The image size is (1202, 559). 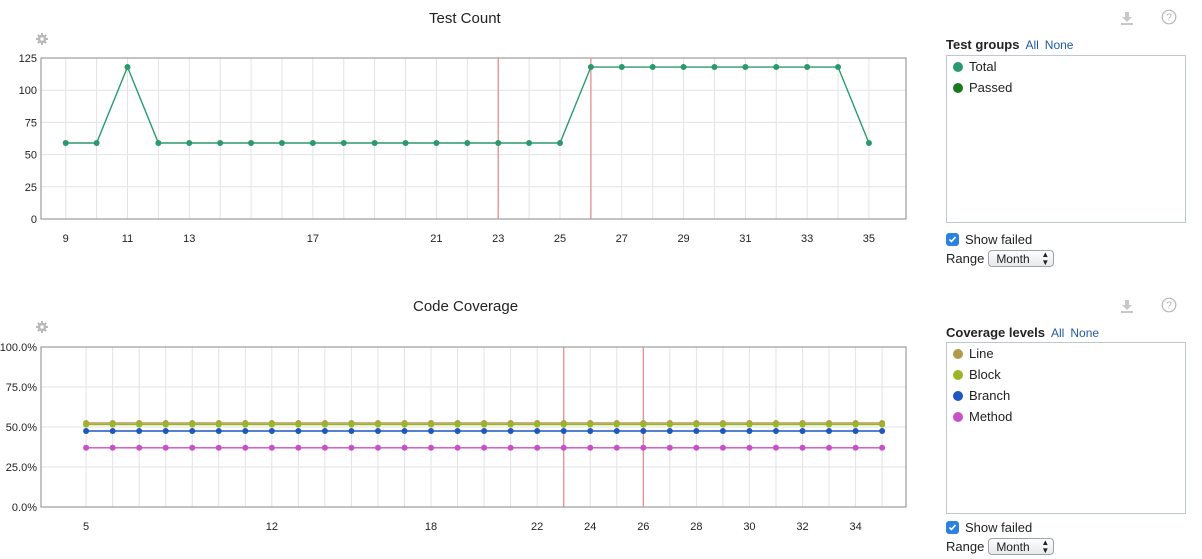 I want to click on legend-title-text: Test groups, so click(x=983, y=44).